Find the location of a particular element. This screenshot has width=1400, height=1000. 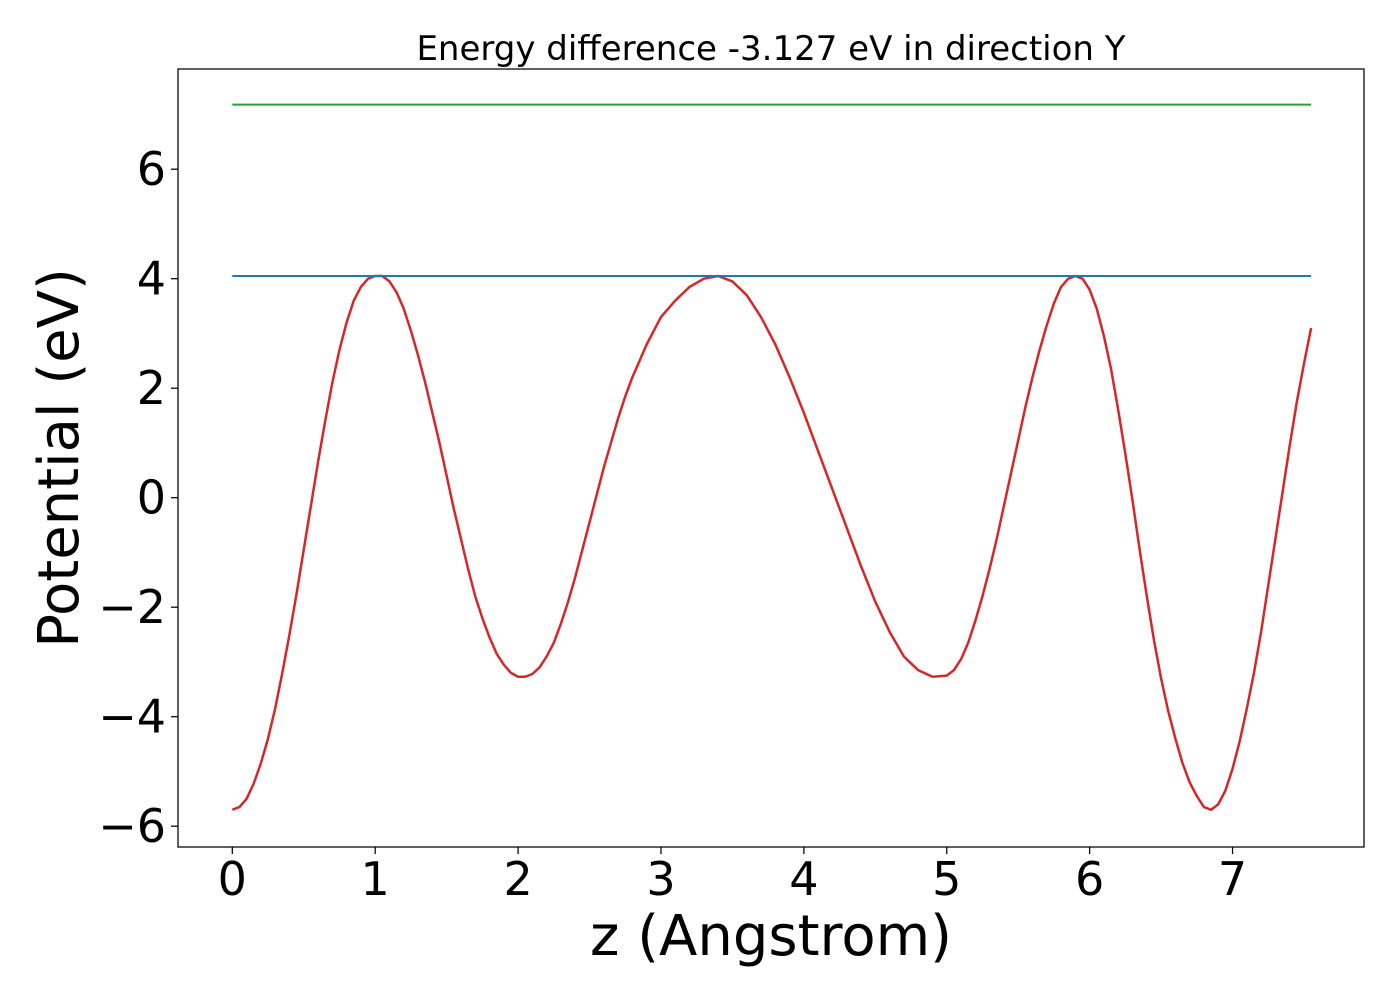

y-axis-label: Potential (eV) is located at coordinates (59, 458).